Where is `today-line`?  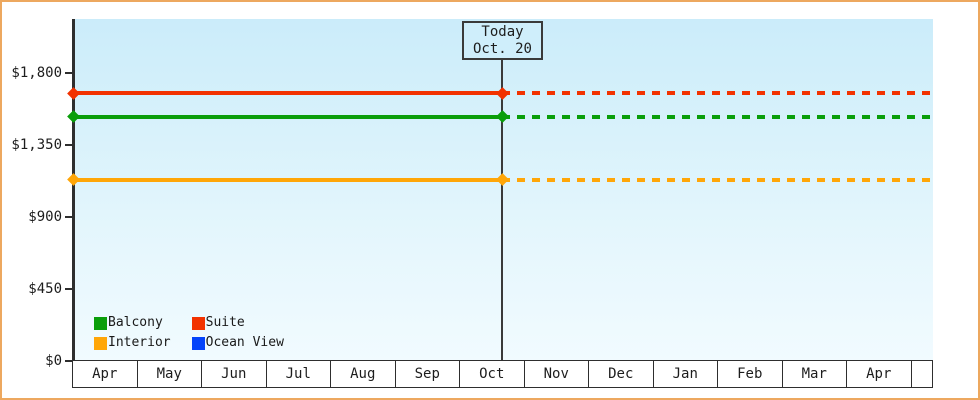 today-line is located at coordinates (502, 209).